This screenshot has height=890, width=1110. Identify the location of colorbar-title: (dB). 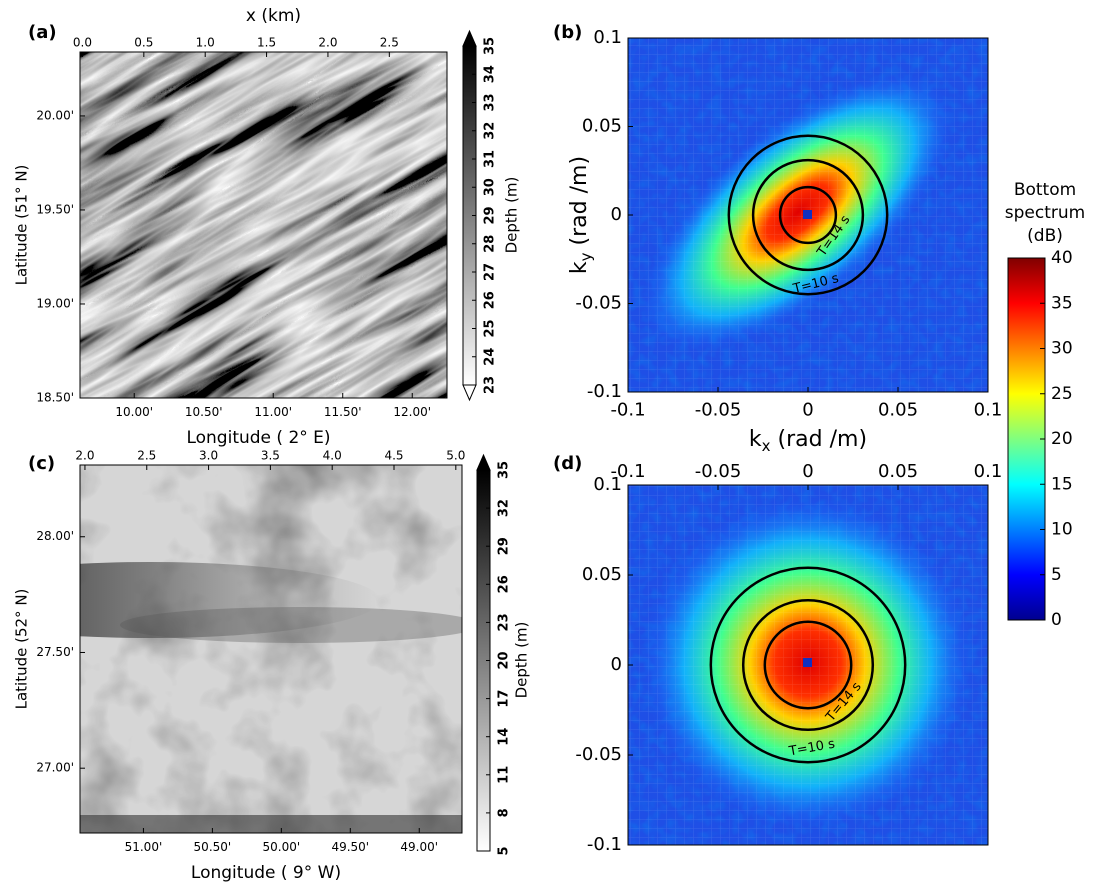
(1045, 236).